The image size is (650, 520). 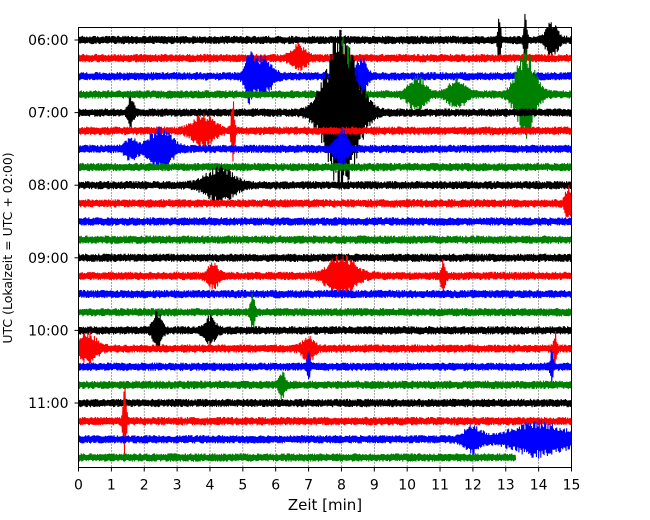 What do you see at coordinates (48, 41) in the screenshot?
I see `y-tick-label: 06:00` at bounding box center [48, 41].